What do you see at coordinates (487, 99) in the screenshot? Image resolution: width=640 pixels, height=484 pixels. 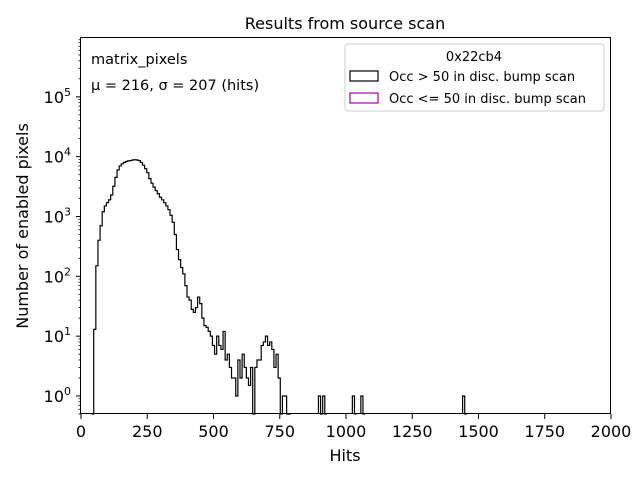 I see `legend-label-occ-le-50: Occ <= 50 in disc. bump scan` at bounding box center [487, 99].